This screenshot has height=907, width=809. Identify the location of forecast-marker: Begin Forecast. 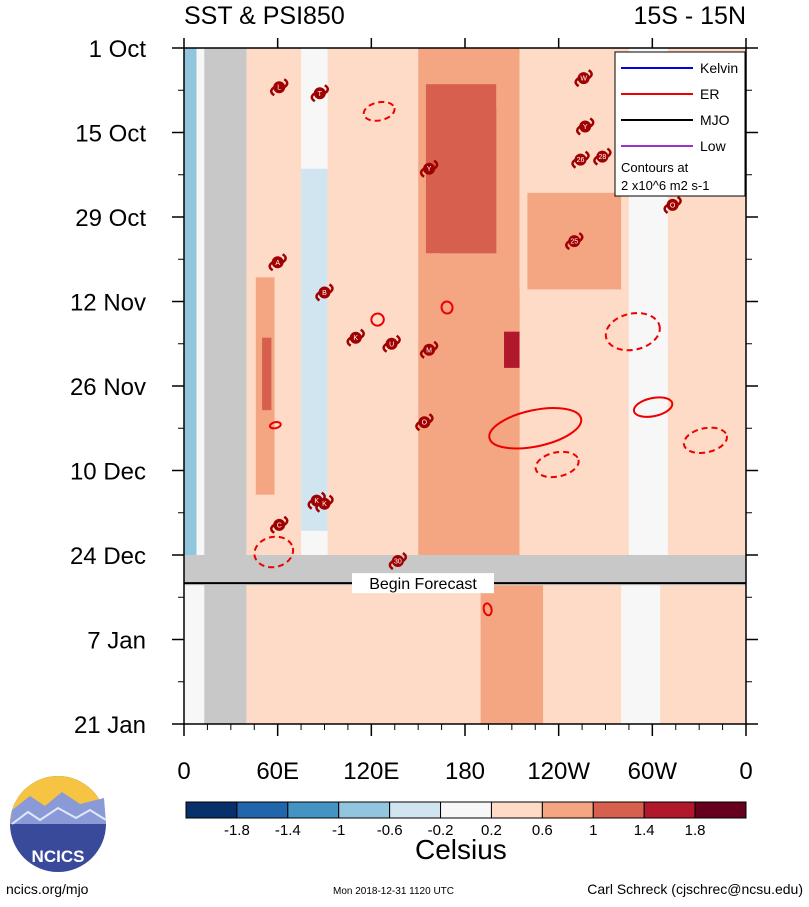
(465, 583).